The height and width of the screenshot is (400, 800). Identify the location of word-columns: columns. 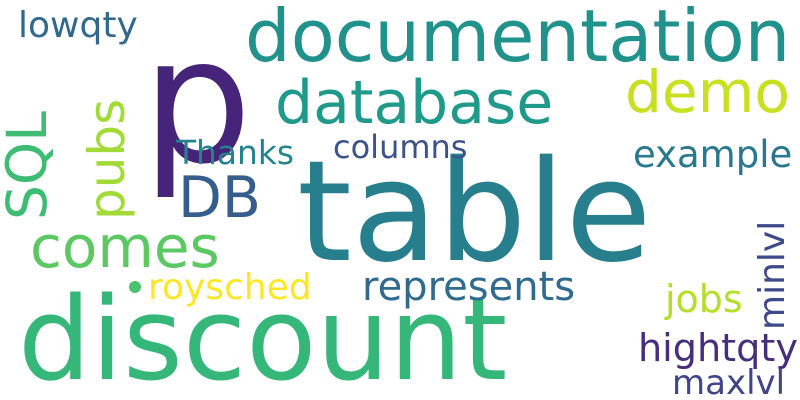
(400, 147).